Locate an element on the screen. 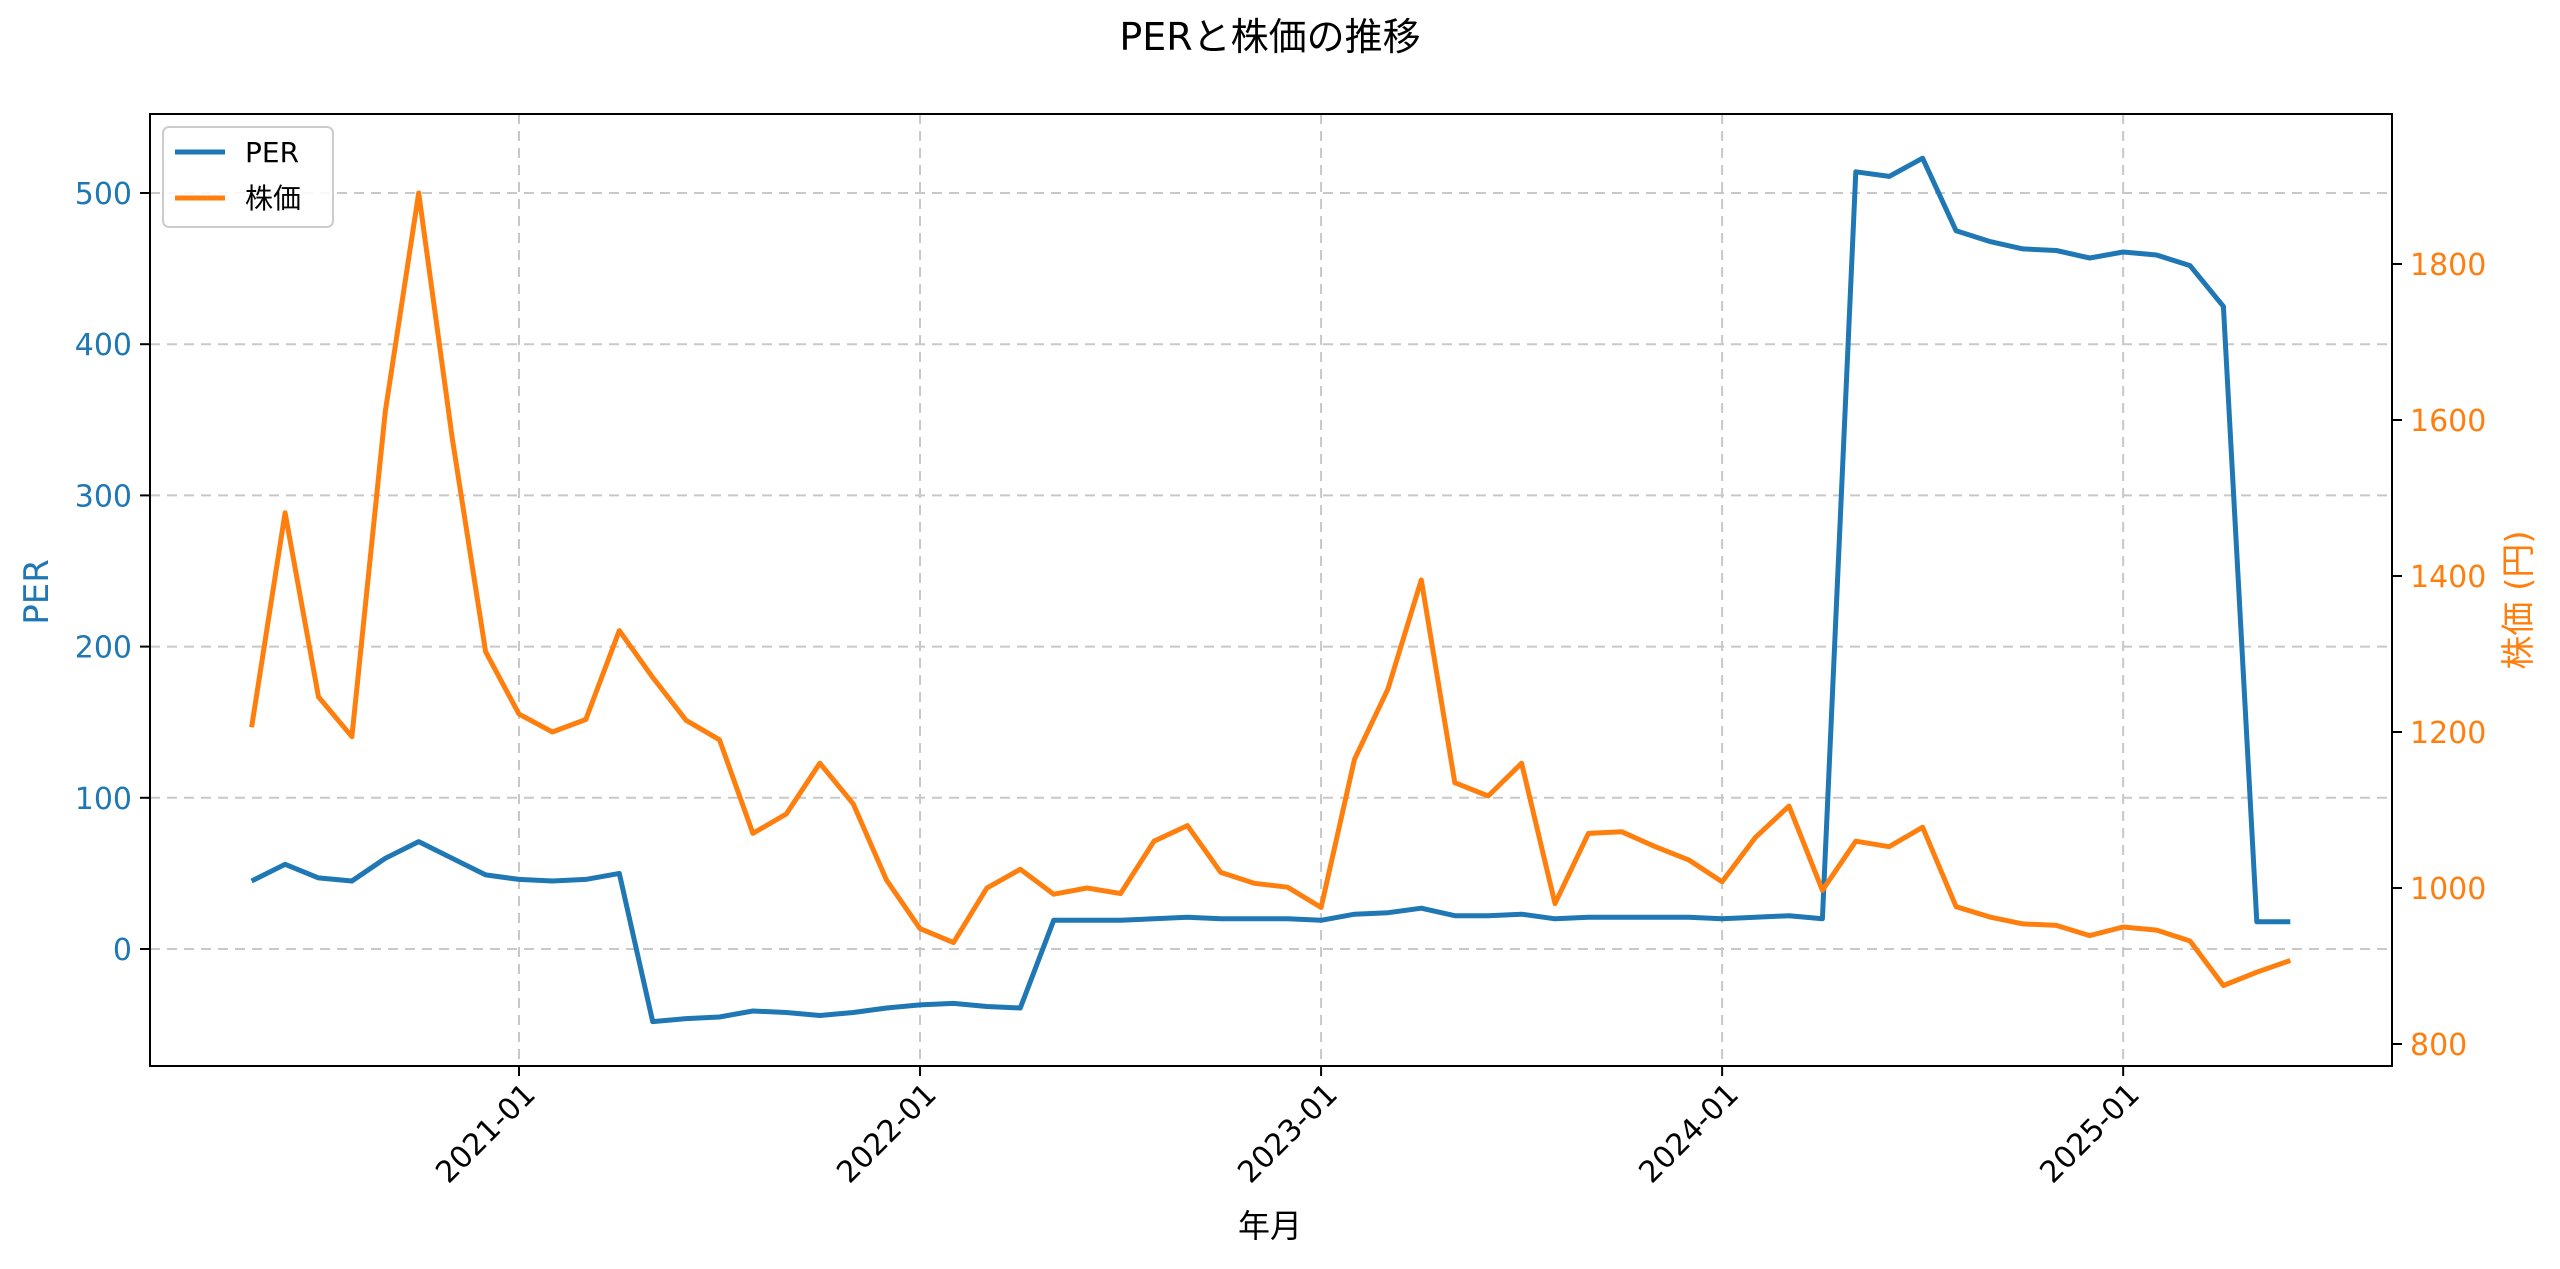  legend: PER 株価 is located at coordinates (248, 177).